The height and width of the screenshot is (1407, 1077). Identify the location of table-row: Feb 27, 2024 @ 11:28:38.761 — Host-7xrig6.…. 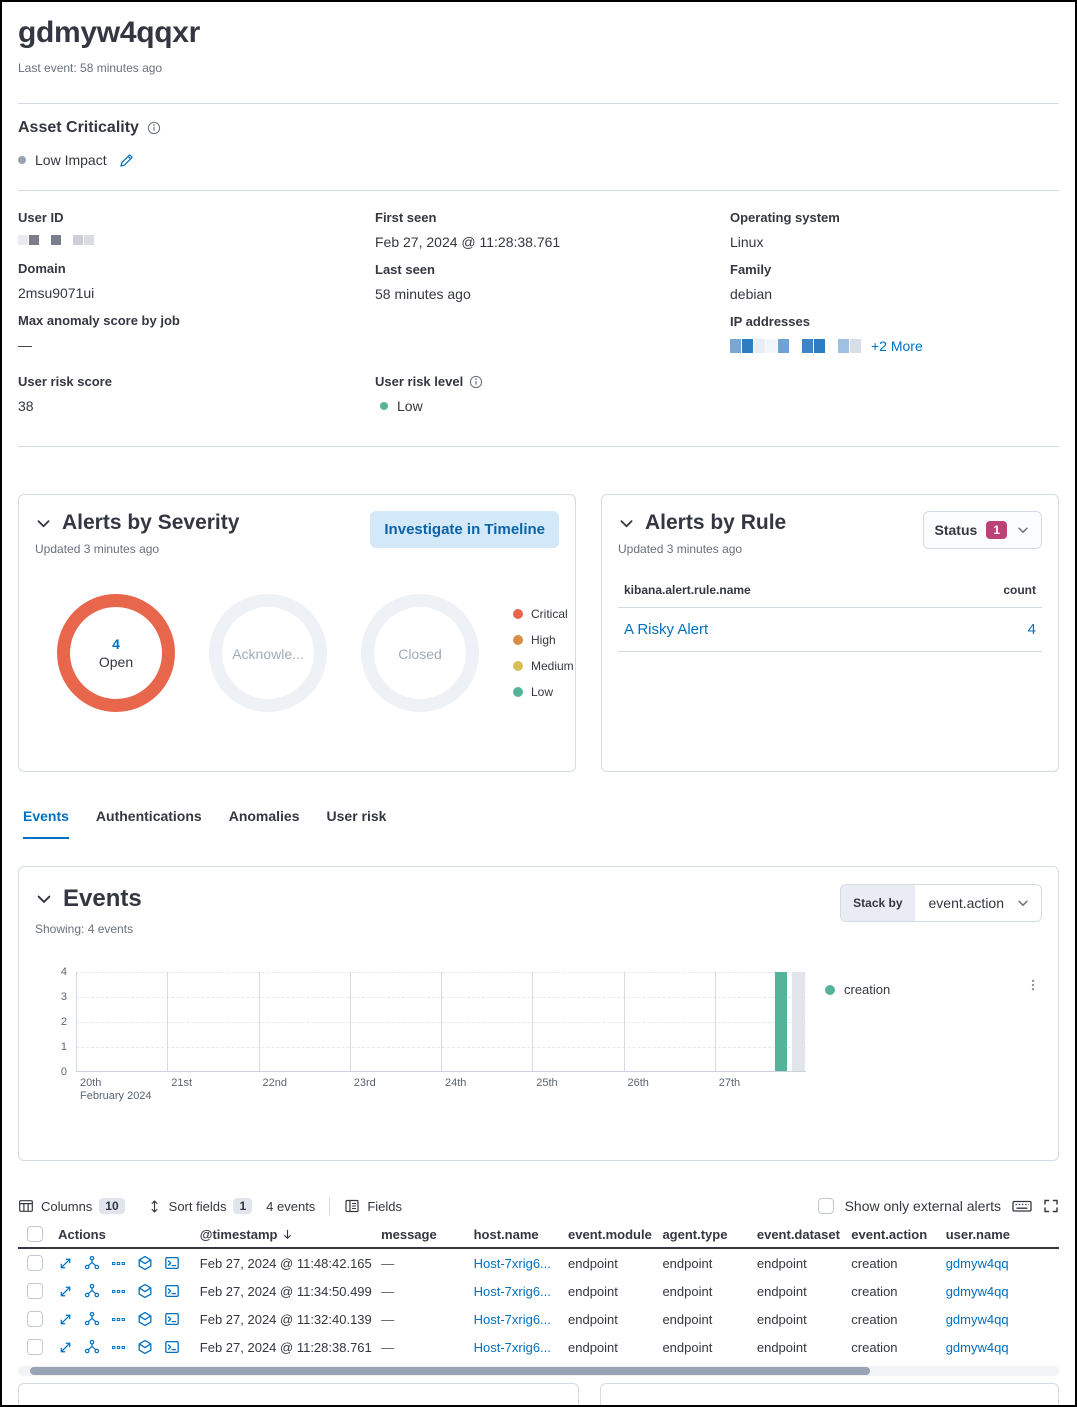
(538, 1347).